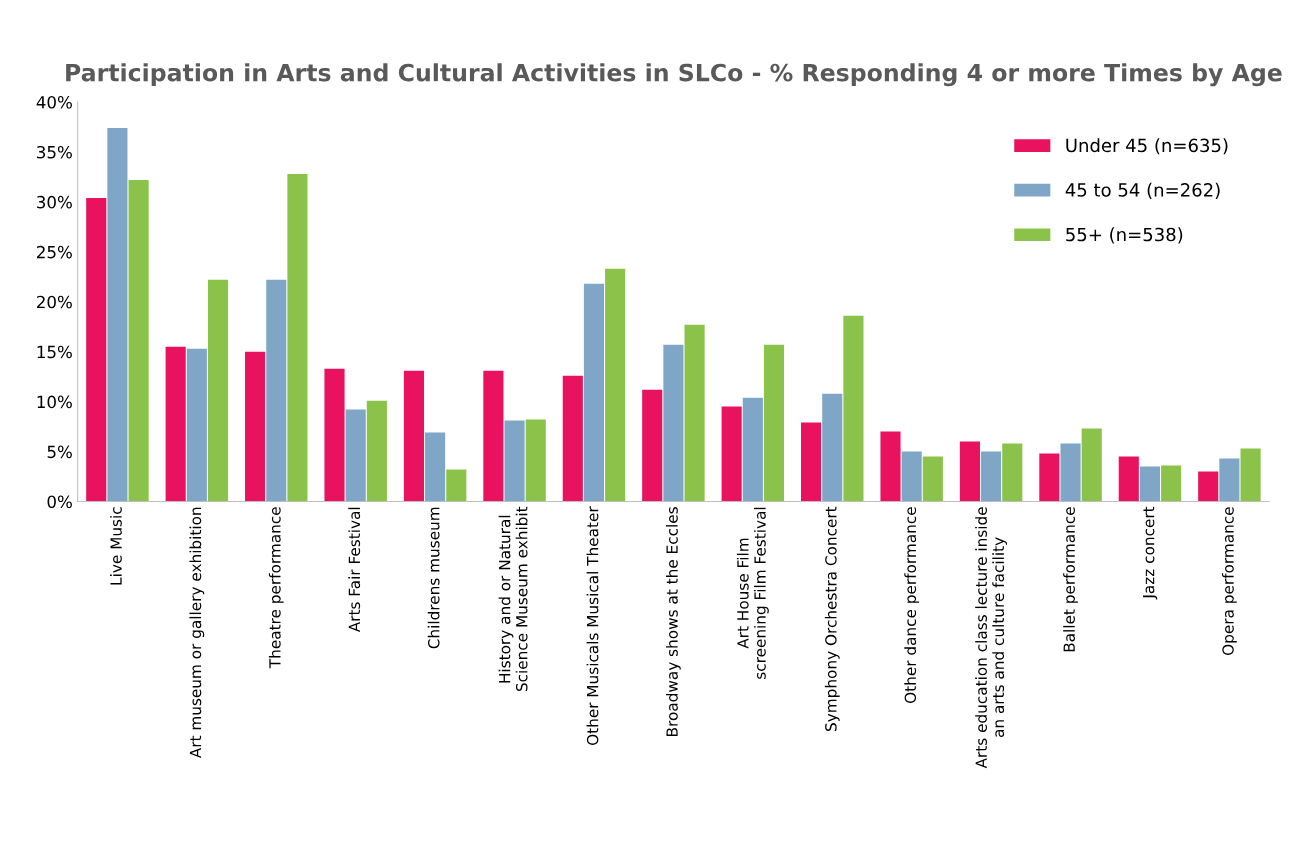 The height and width of the screenshot is (850, 1295). What do you see at coordinates (54, 202) in the screenshot?
I see `y-tick-label: 30%` at bounding box center [54, 202].